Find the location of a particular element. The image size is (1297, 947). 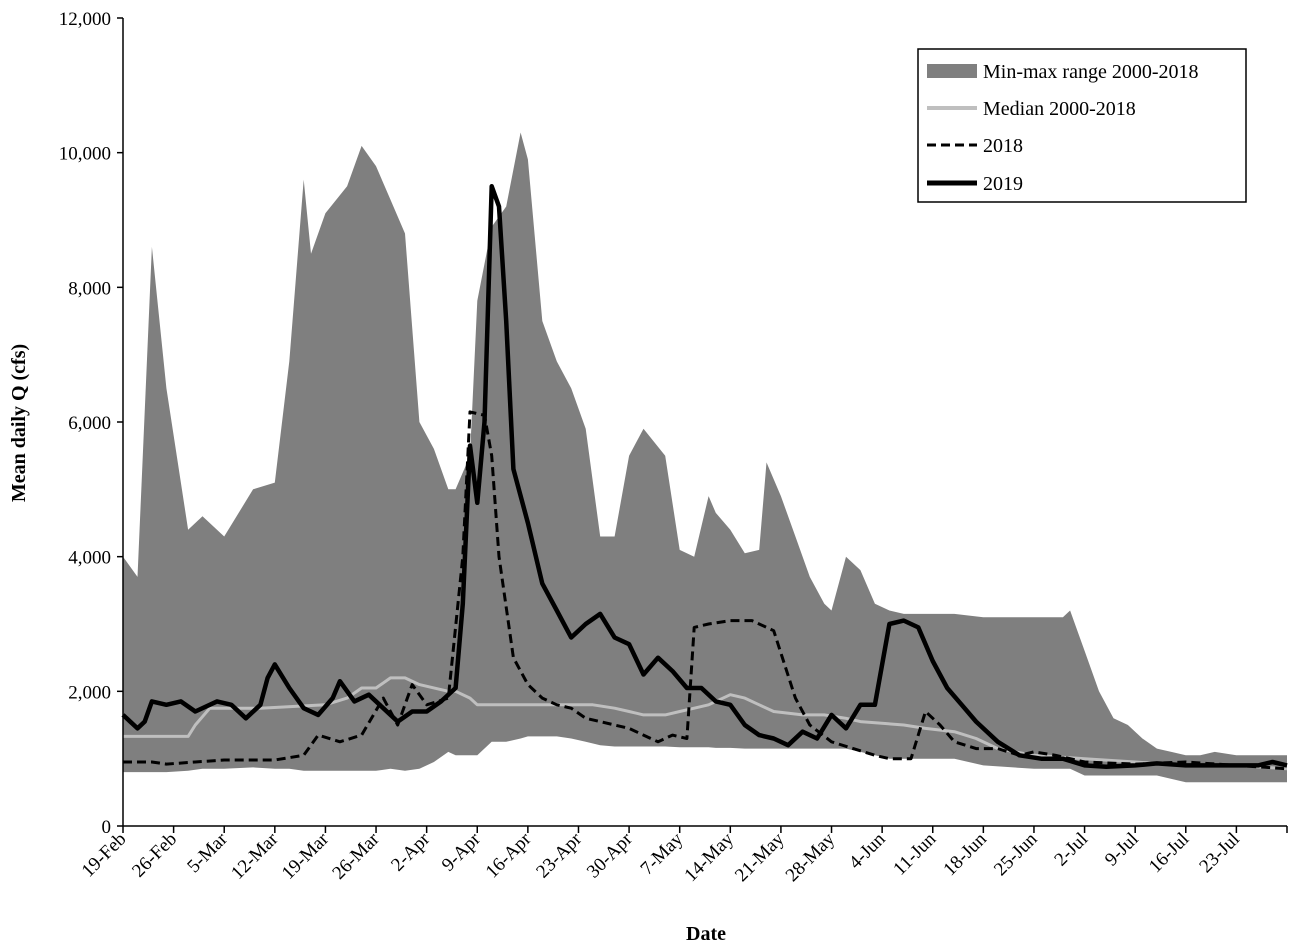

legend-swatch-range is located at coordinates (952, 71).